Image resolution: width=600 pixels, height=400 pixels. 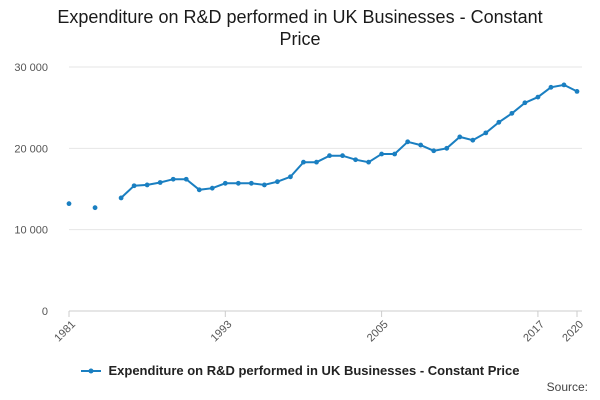 What do you see at coordinates (567, 387) in the screenshot?
I see `source-label: Source:` at bounding box center [567, 387].